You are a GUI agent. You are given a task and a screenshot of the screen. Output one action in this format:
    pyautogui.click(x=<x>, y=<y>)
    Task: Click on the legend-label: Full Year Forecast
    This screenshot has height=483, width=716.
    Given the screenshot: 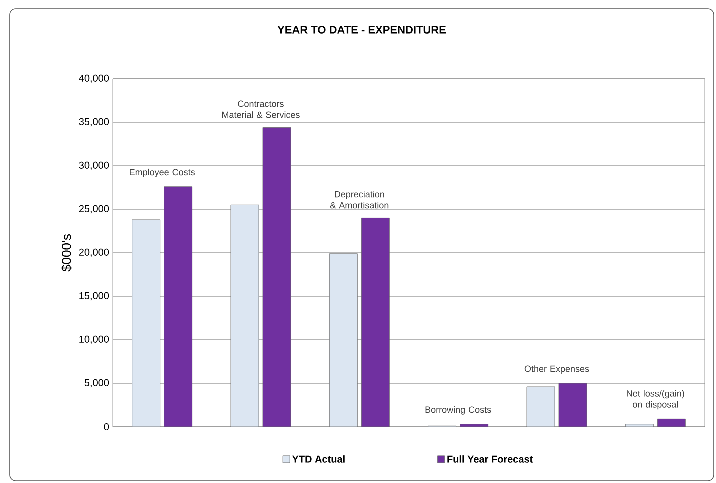 What is the action you would take?
    pyautogui.click(x=491, y=459)
    